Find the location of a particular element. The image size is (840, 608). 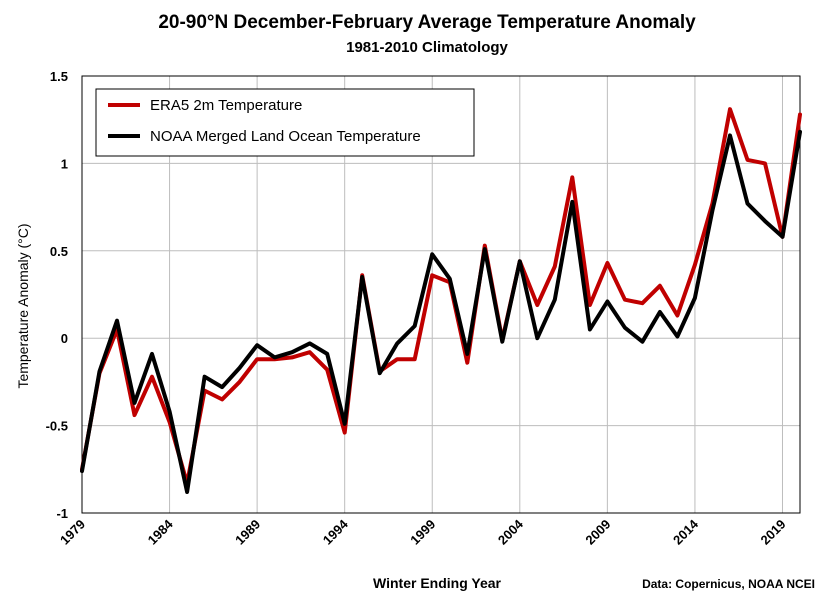

x-axis-label: Winter Ending Year is located at coordinates (437, 583).